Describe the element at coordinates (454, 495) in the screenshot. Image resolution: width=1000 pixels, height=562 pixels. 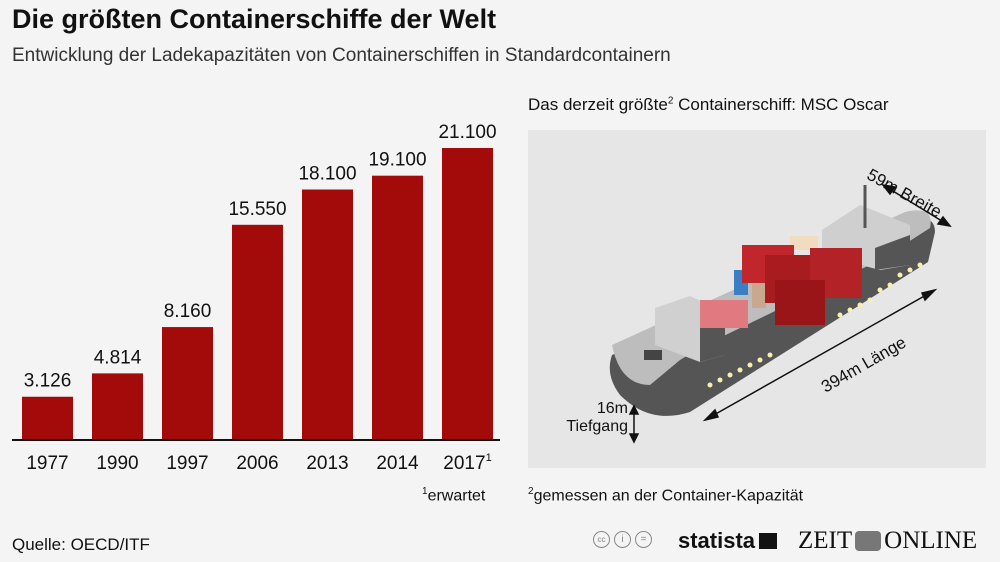
I see `footnote-1: 1erwartet` at that location.